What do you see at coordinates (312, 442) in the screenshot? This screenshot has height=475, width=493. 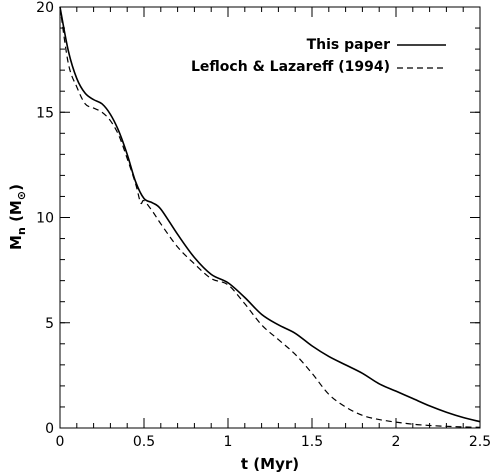 I see `x-tick-label: 1.5` at bounding box center [312, 442].